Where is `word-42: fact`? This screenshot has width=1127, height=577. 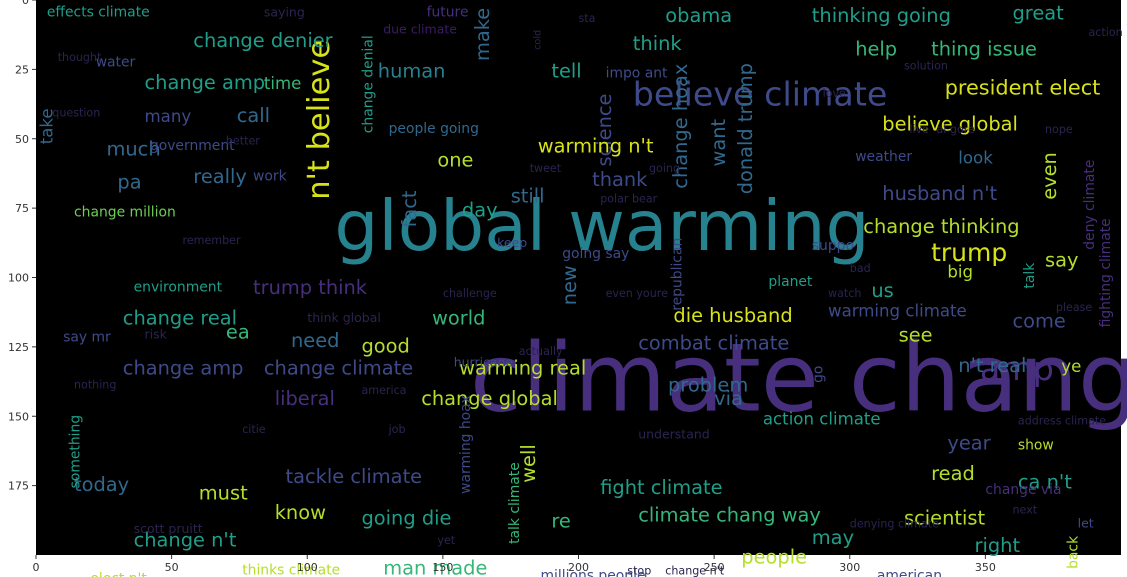 word-42: fact is located at coordinates (409, 208).